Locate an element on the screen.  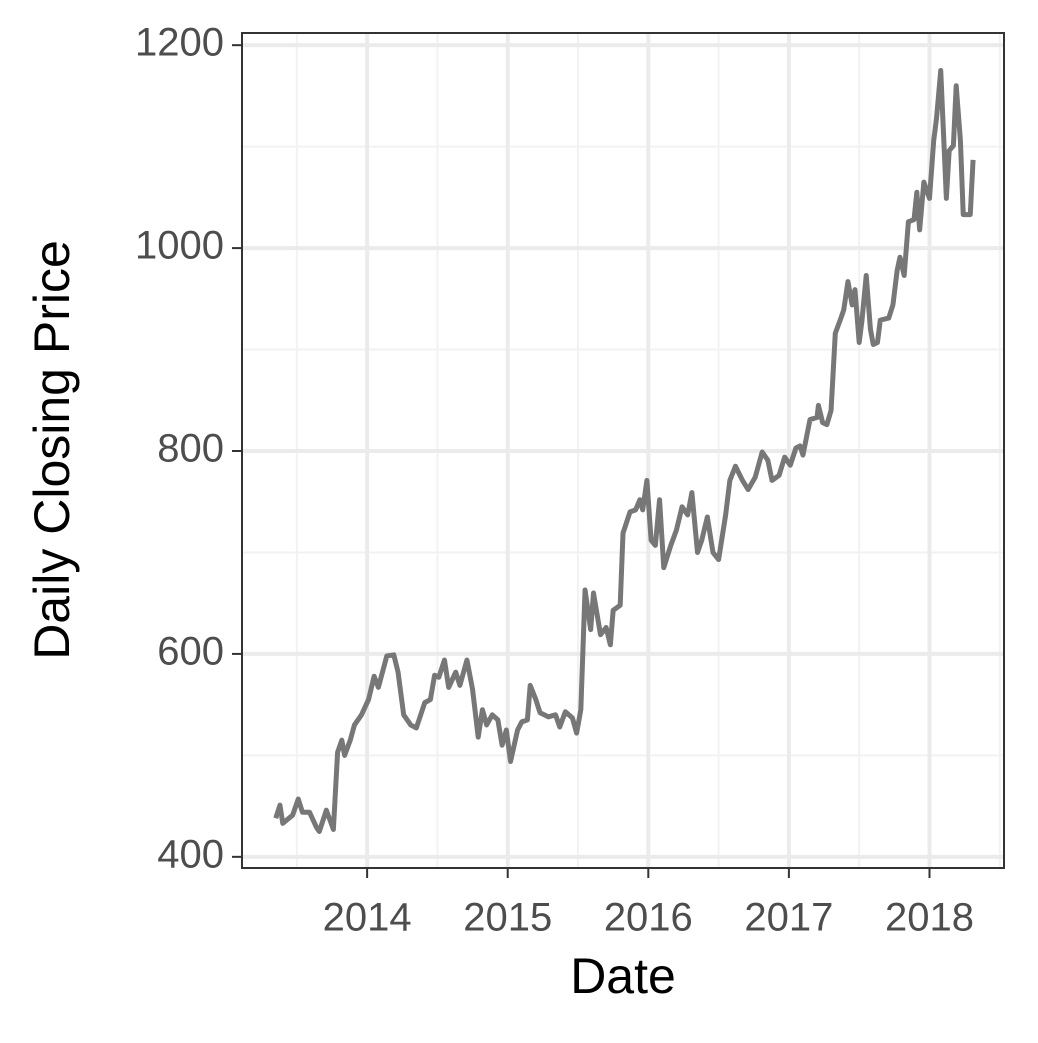
x-tick-label: 2017 is located at coordinates (788, 918).